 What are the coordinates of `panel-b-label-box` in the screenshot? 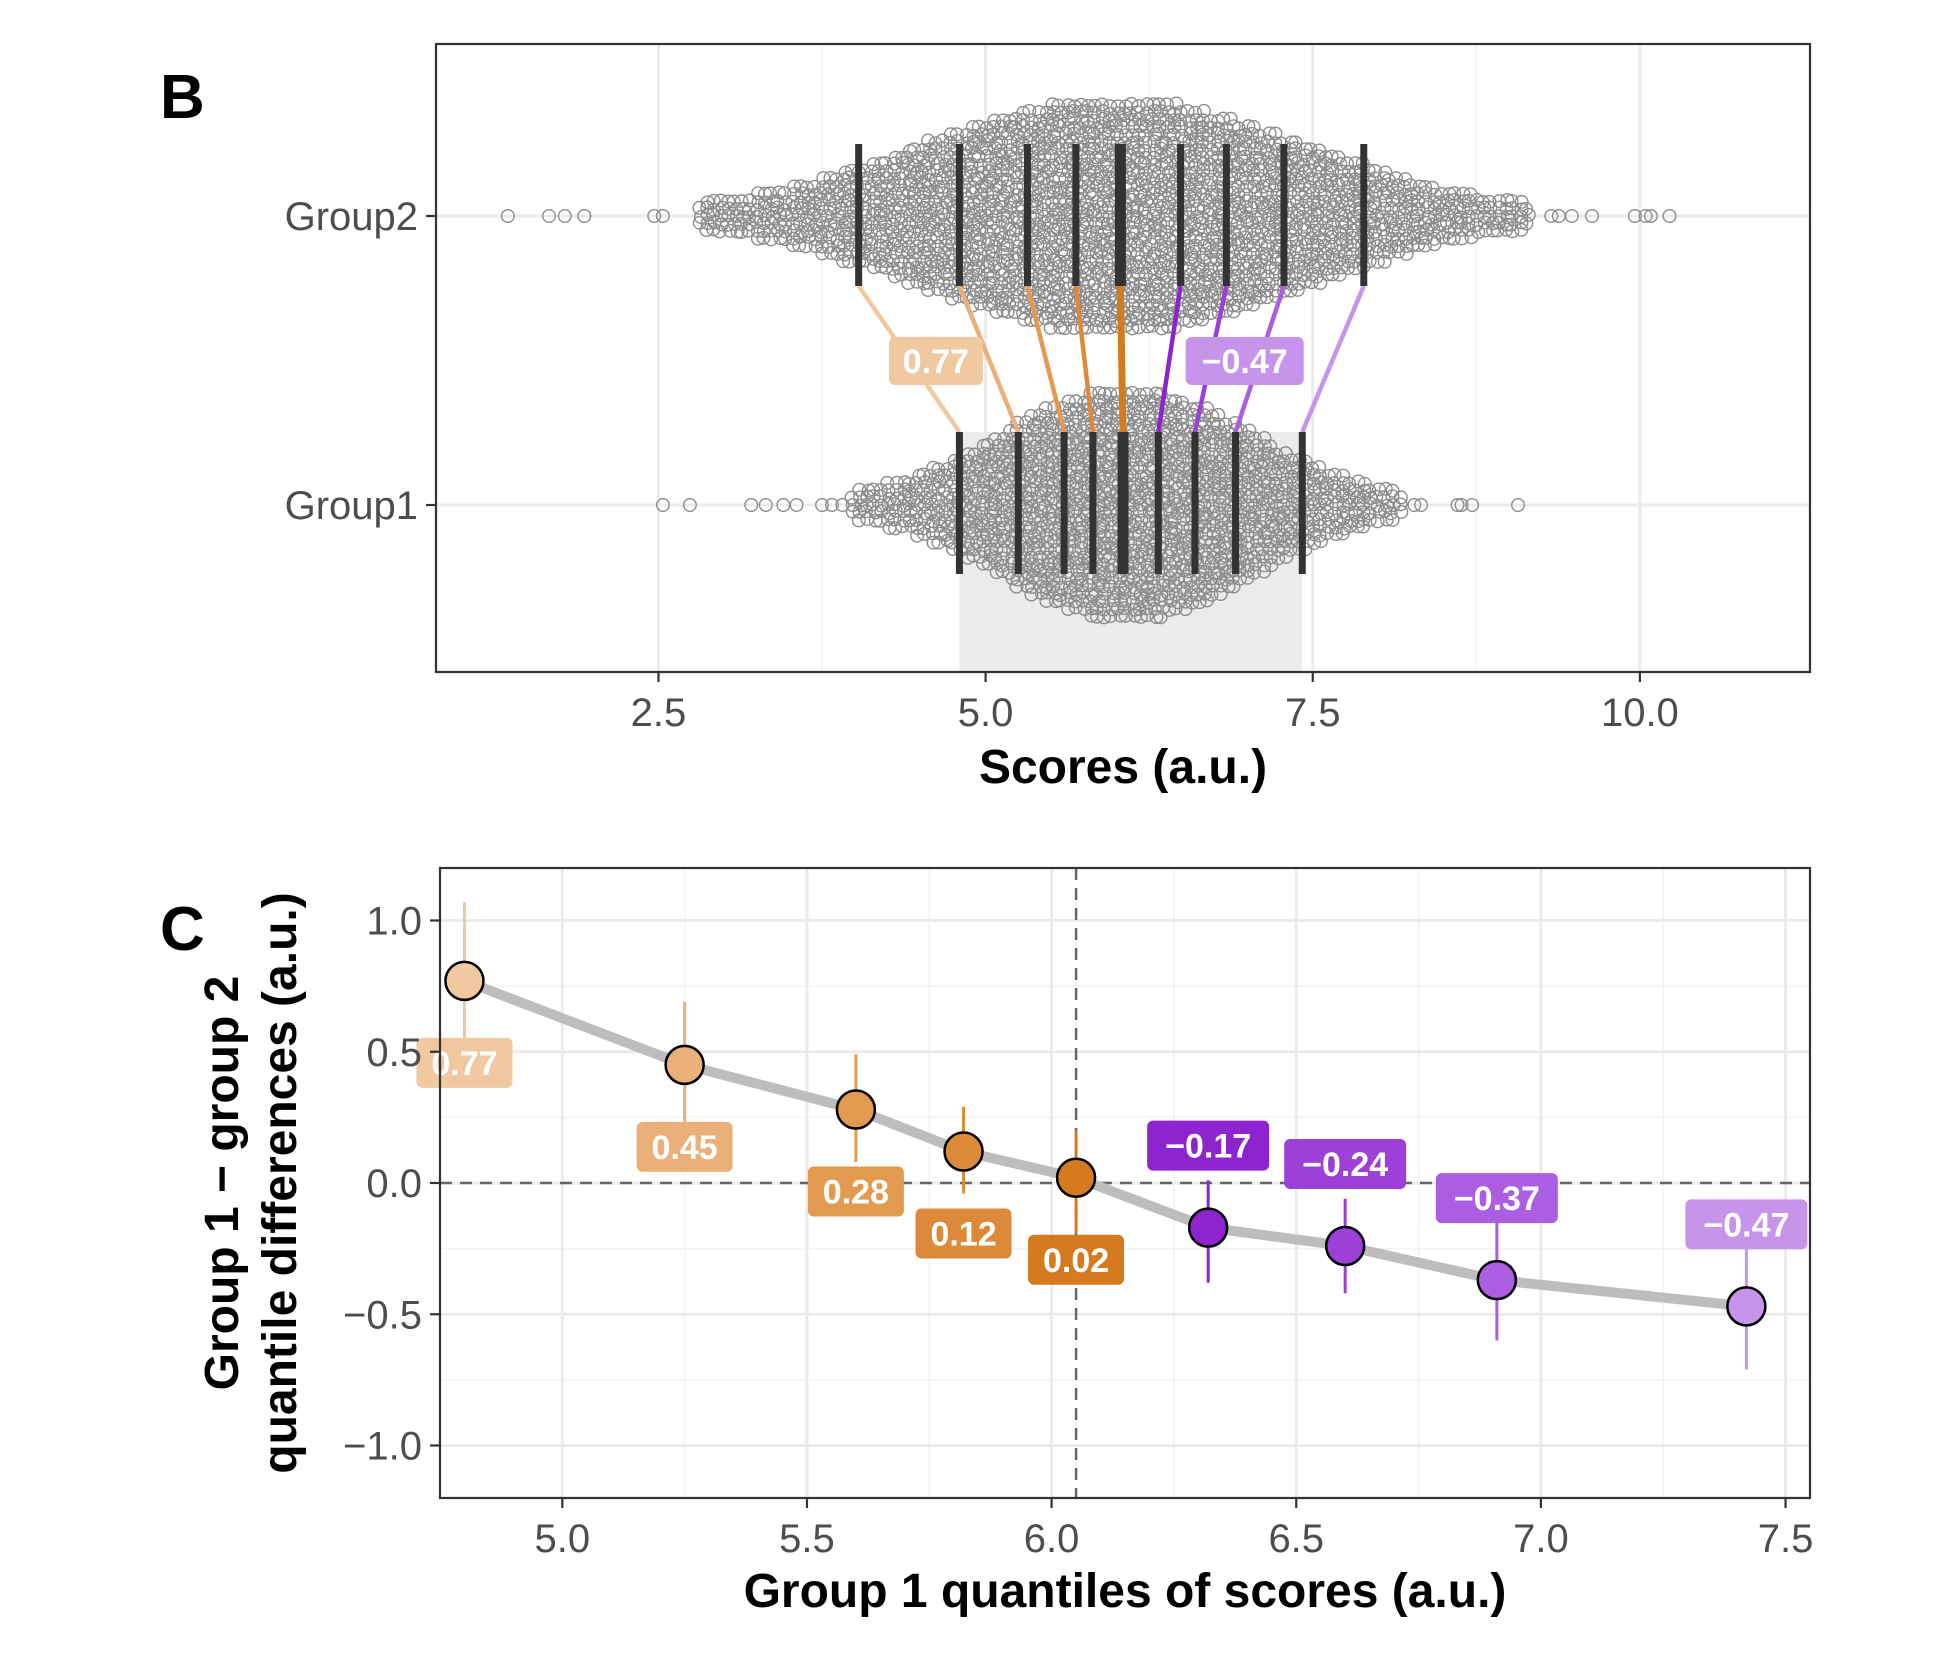 It's located at (935, 361).